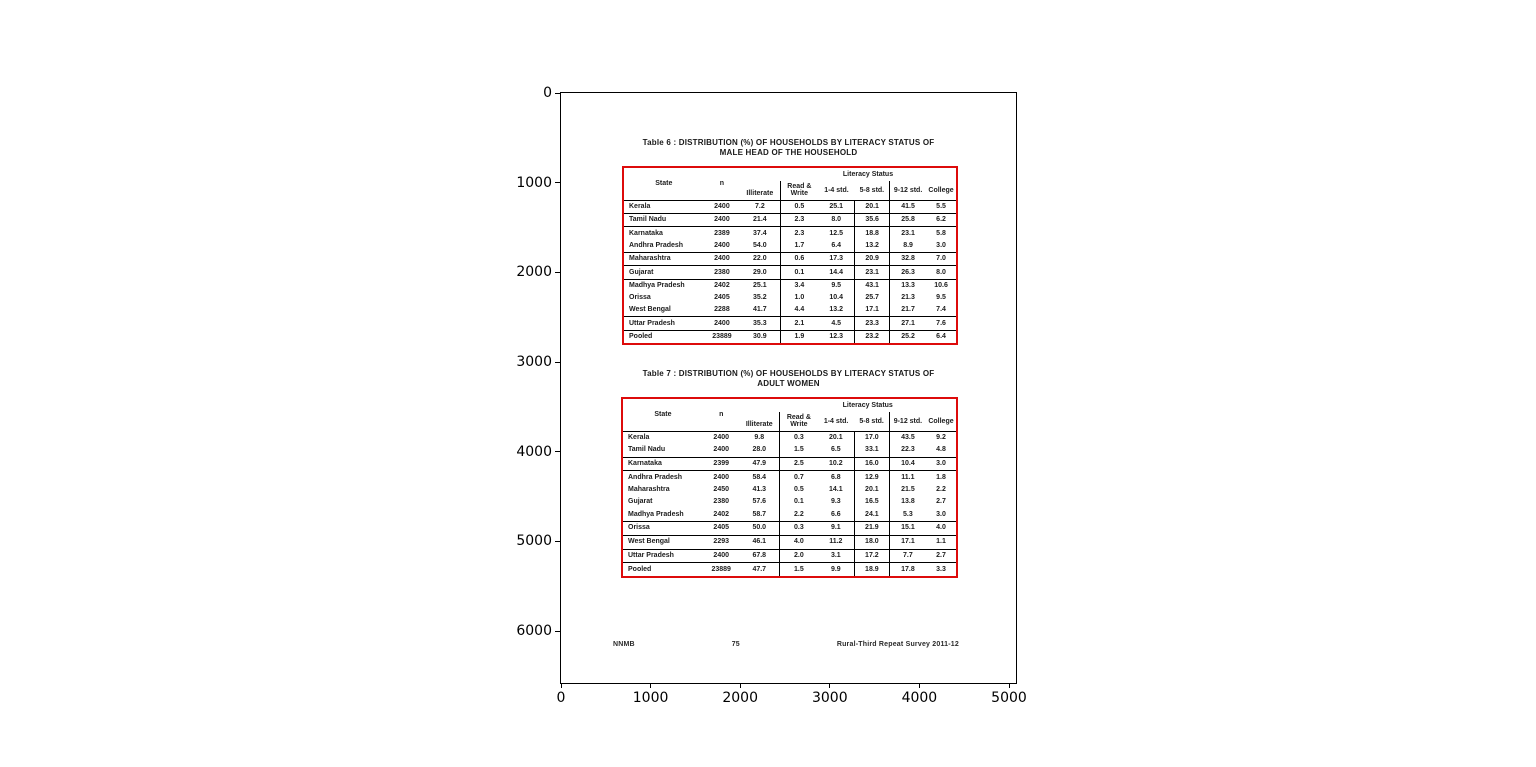  Describe the element at coordinates (760, 220) in the screenshot. I see `cell-illiterate: 21.4` at that location.